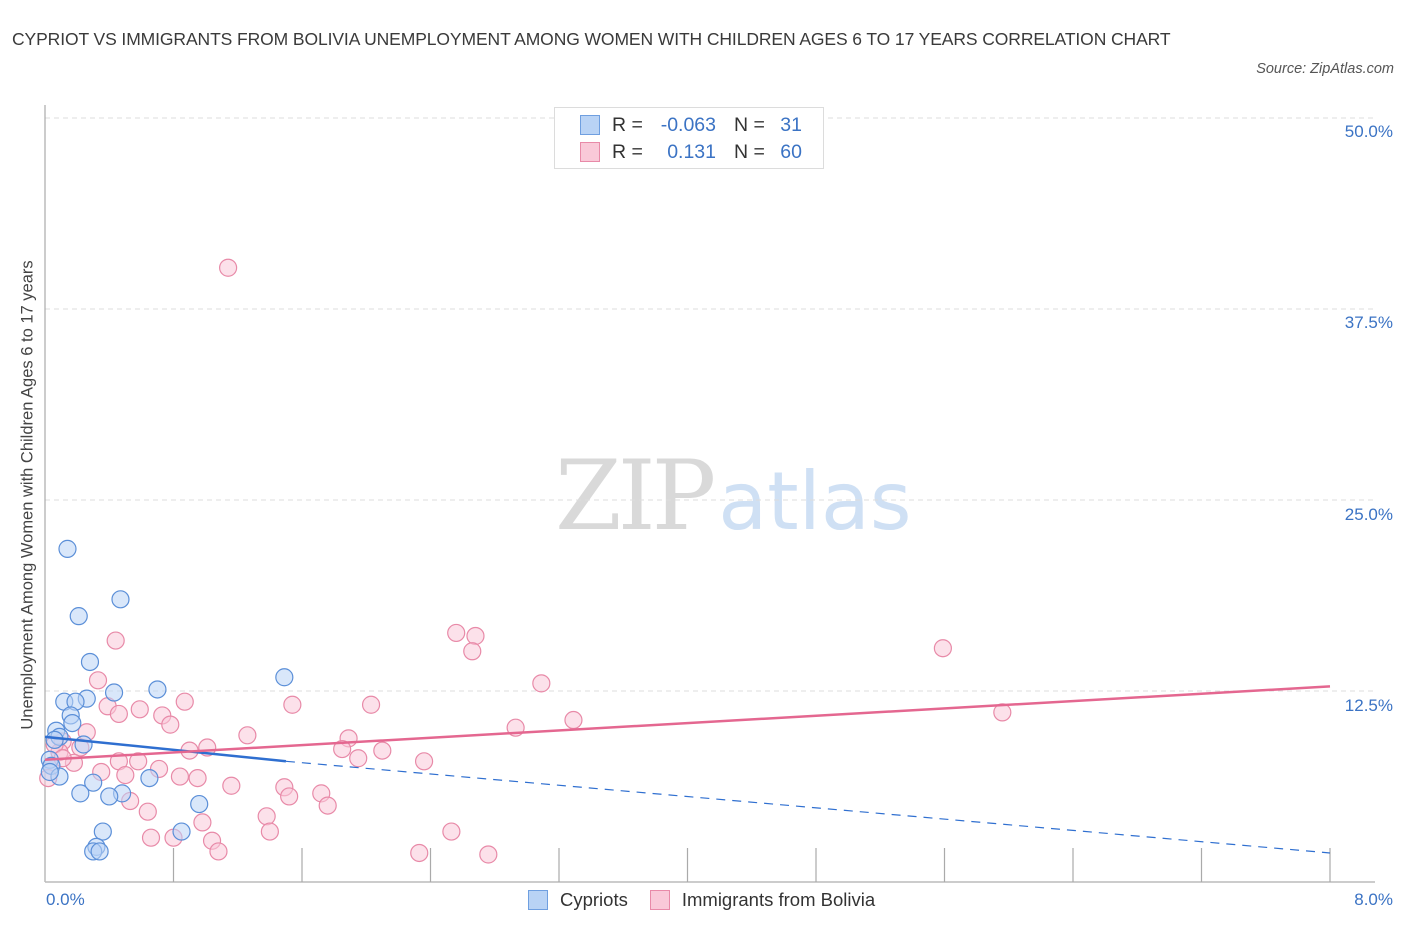 This screenshot has height=930, width=1406. Describe the element at coordinates (1368, 705) in the screenshot. I see `y-tick-12-5: 12.5%` at that location.